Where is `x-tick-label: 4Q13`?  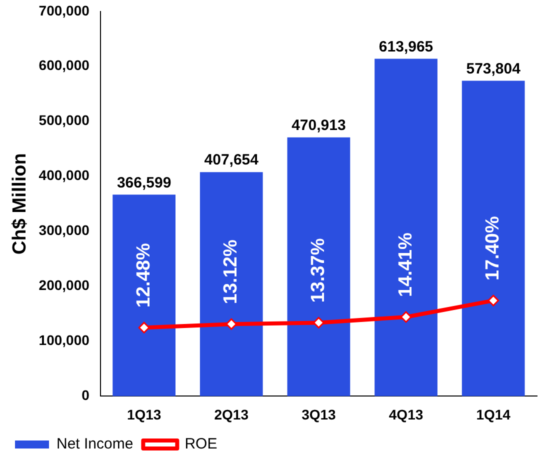
x-tick-label: 4Q13 is located at coordinates (406, 414).